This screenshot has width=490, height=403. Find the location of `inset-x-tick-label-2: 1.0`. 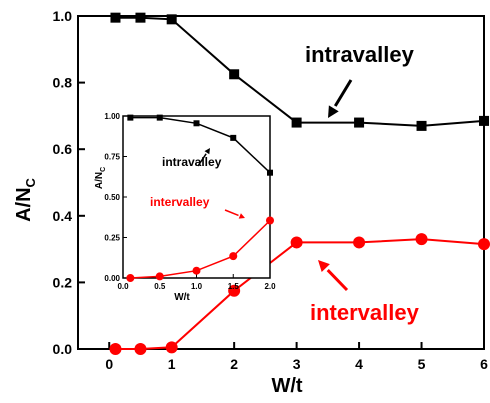

inset-x-tick-label-2: 1.0 is located at coordinates (197, 286).